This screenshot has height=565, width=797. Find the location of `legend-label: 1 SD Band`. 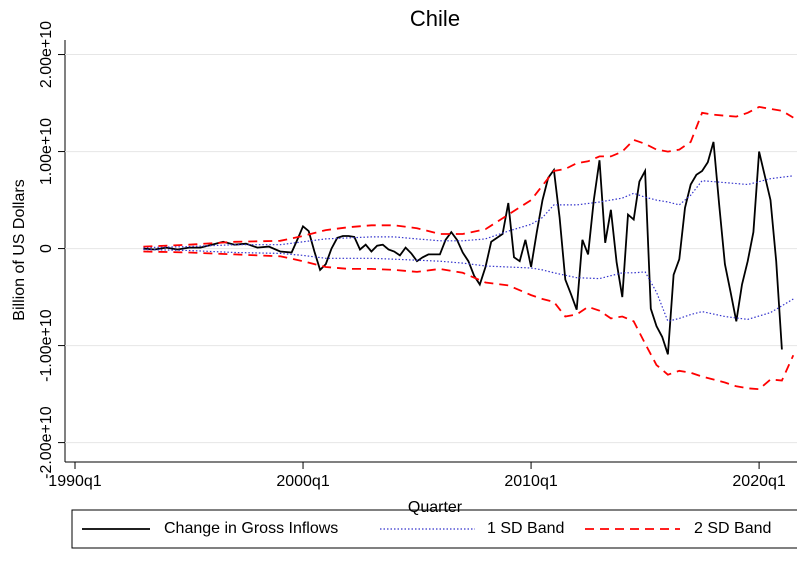

legend-label: 1 SD Band is located at coordinates (525, 528).